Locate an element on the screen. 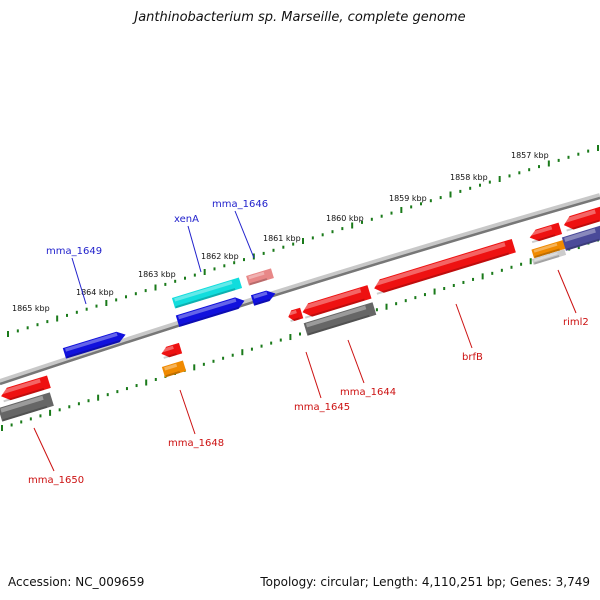 This screenshot has height=600, width=600. gene-label: xenA is located at coordinates (186, 219).